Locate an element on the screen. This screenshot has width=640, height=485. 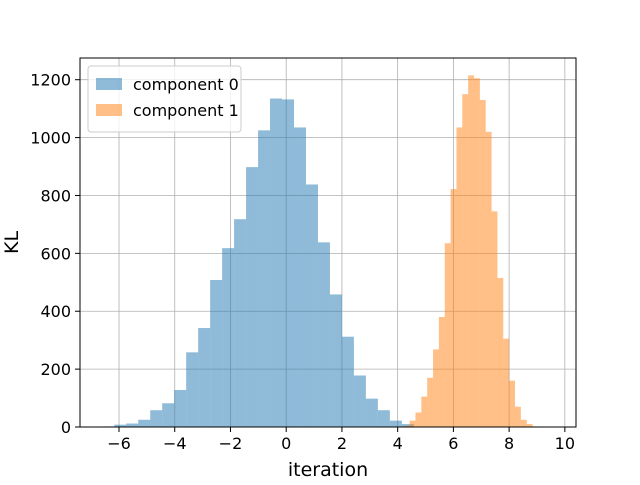
legend: component 0 component 1 is located at coordinates (164, 99).